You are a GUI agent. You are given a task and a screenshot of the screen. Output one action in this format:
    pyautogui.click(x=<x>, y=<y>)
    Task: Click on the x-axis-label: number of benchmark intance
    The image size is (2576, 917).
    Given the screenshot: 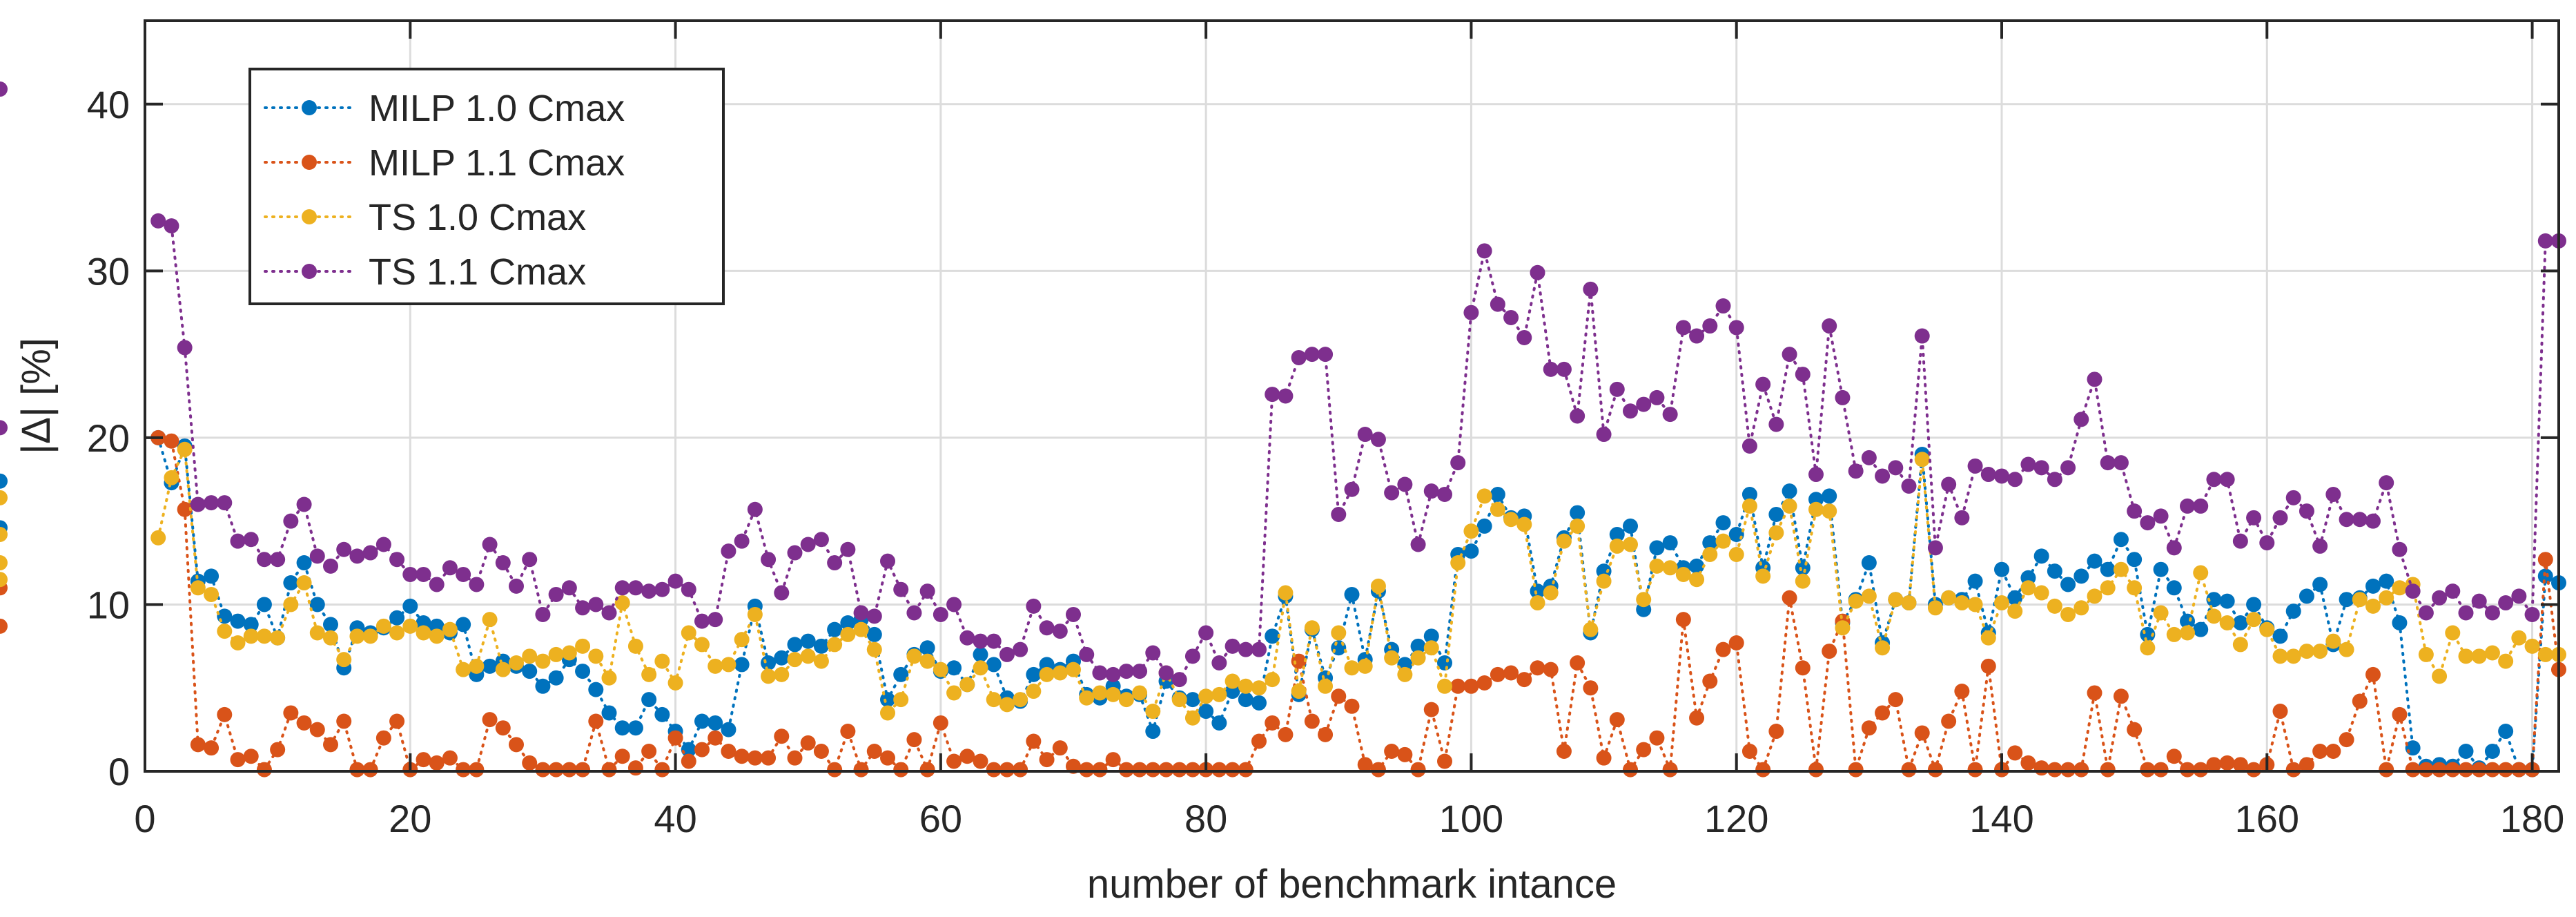 What is the action you would take?
    pyautogui.click(x=1352, y=885)
    